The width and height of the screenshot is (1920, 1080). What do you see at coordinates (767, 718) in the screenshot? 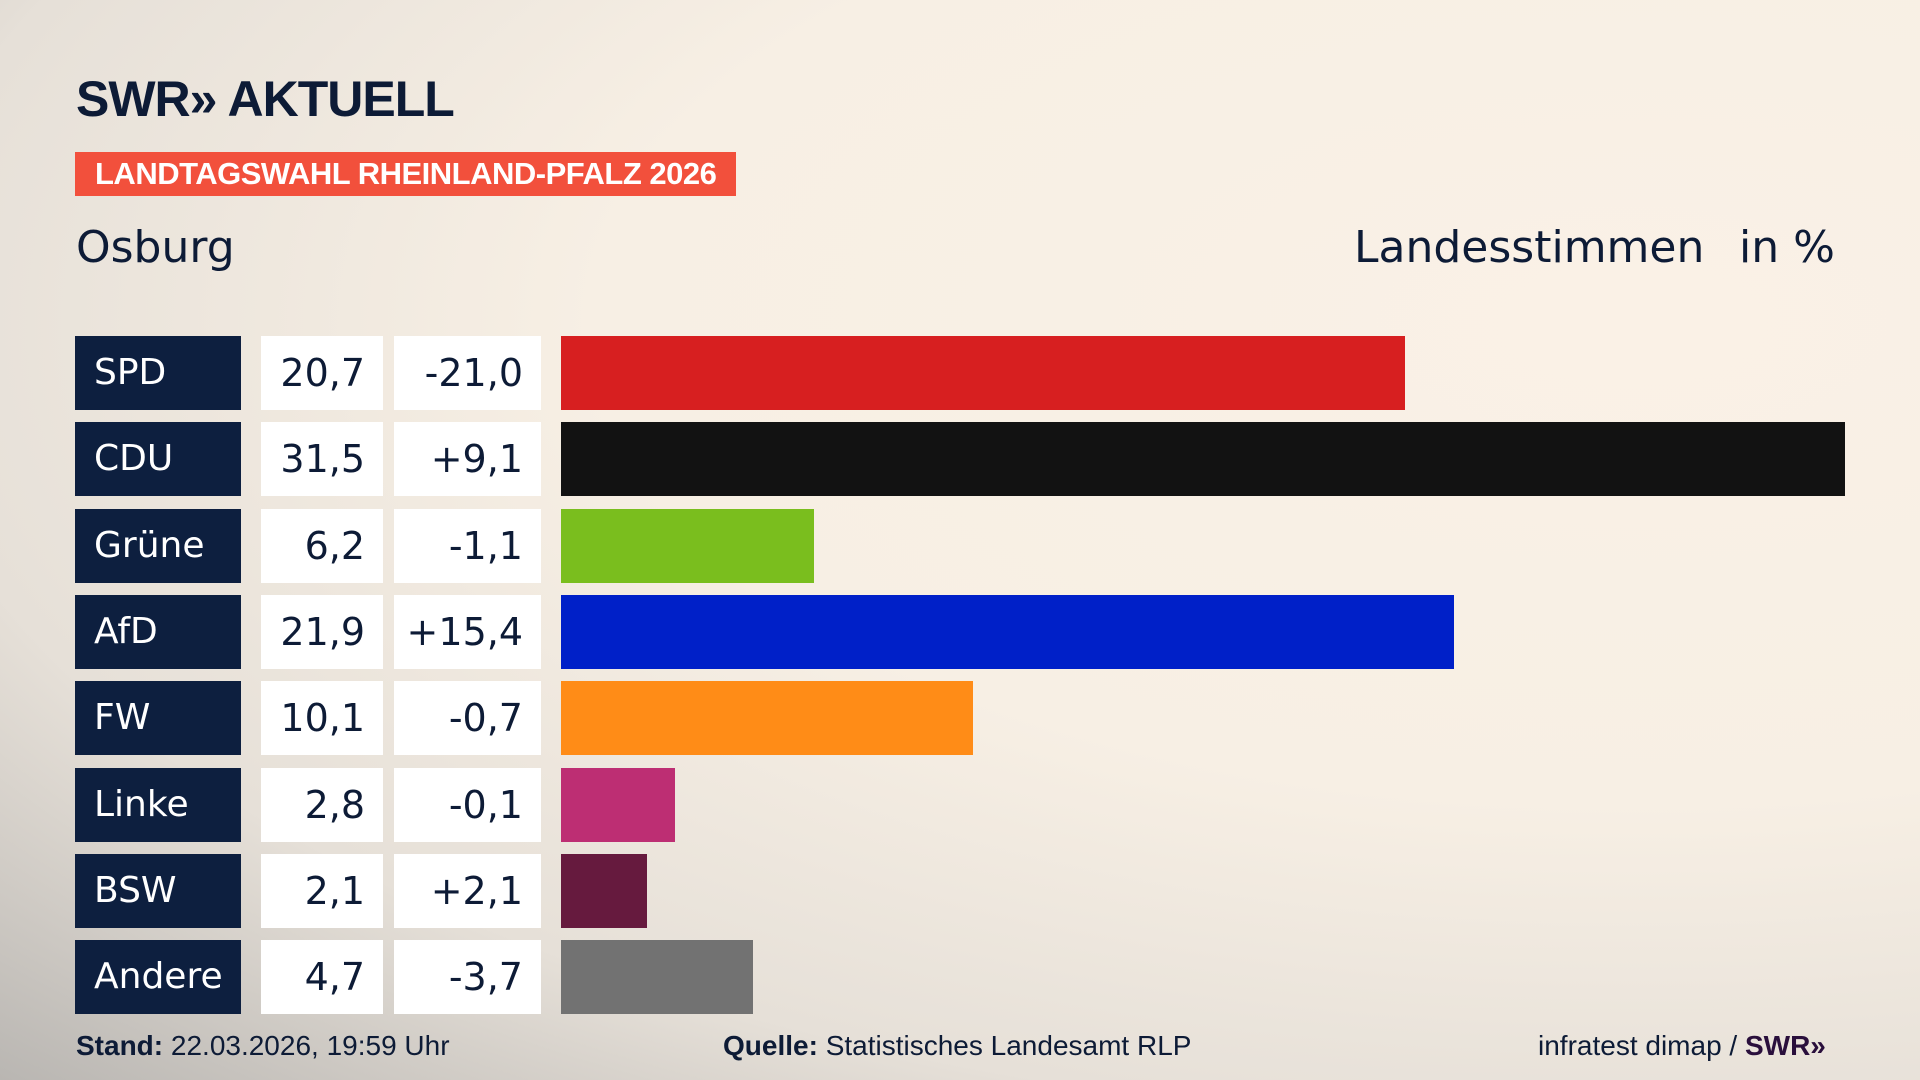
I see `bar-fw` at bounding box center [767, 718].